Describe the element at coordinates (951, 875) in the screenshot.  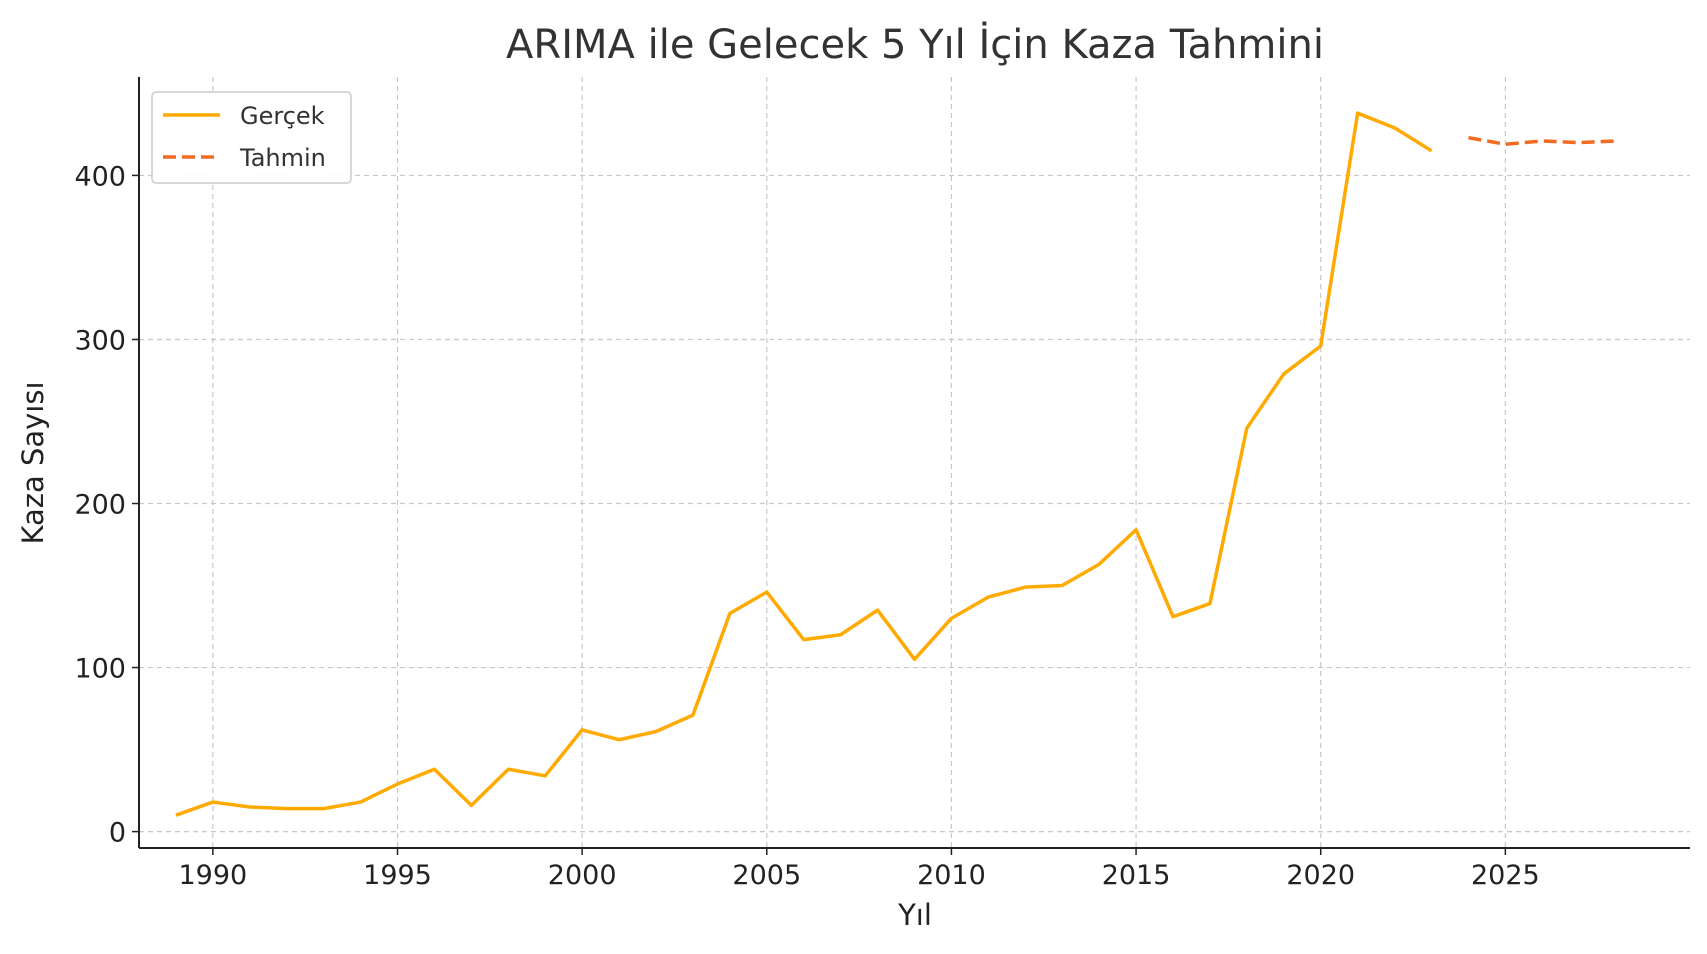
I see `x-tick-label: 2010` at that location.